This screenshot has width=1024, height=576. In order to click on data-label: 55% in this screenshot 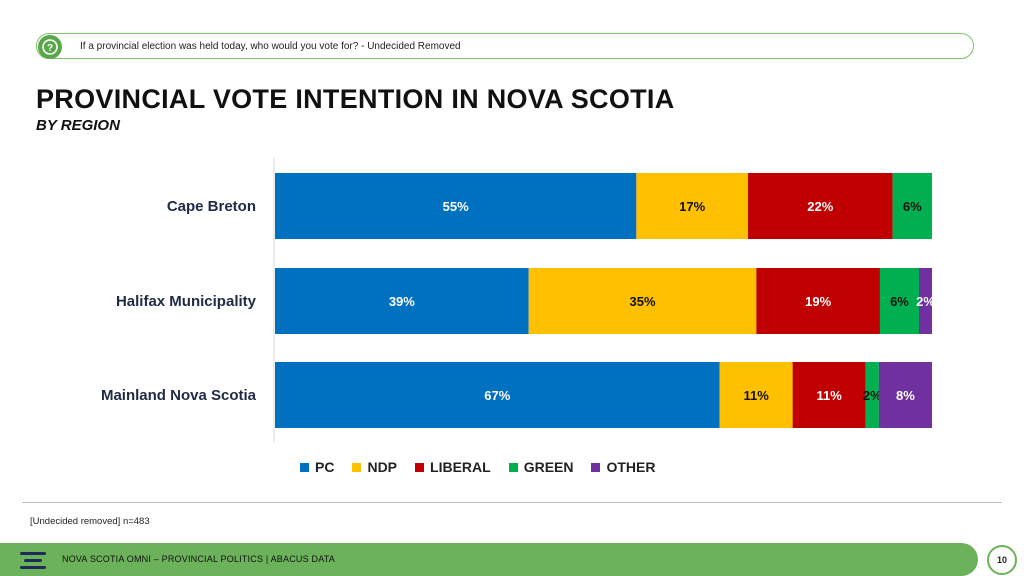, I will do `click(456, 206)`.